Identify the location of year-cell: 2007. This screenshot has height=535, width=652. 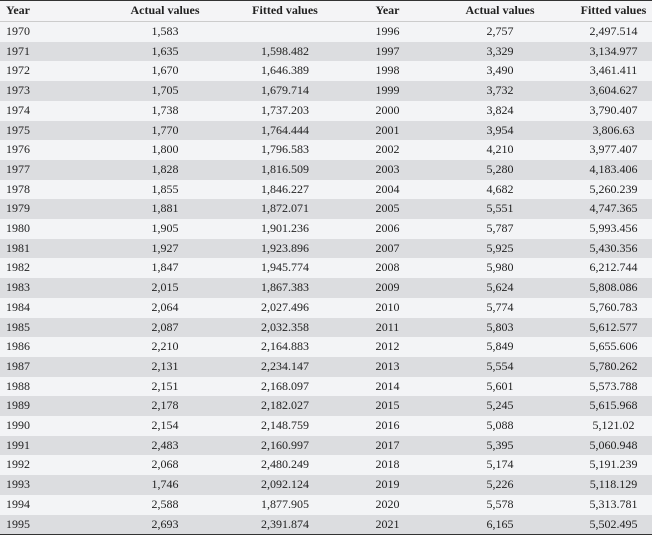
(387, 248).